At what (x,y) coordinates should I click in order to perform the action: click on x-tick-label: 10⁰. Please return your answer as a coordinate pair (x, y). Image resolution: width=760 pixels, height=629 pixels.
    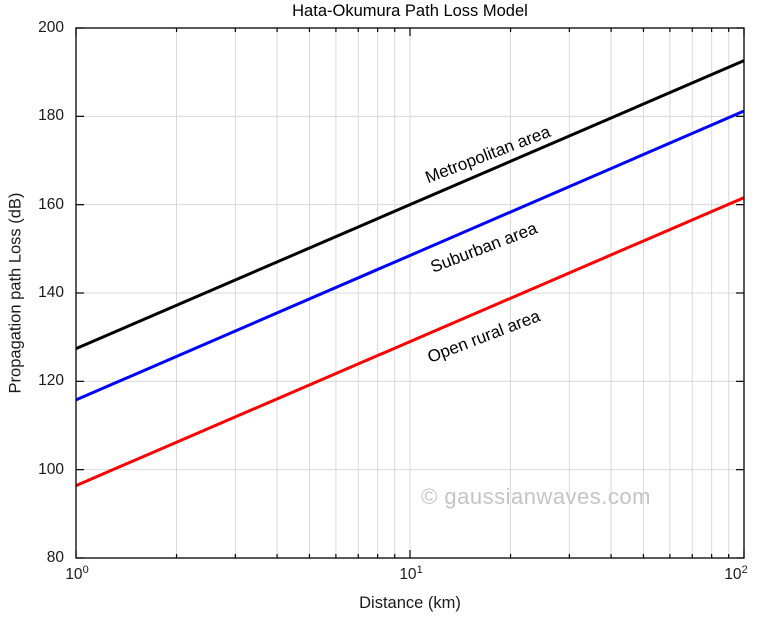
    Looking at the image, I should click on (77, 573).